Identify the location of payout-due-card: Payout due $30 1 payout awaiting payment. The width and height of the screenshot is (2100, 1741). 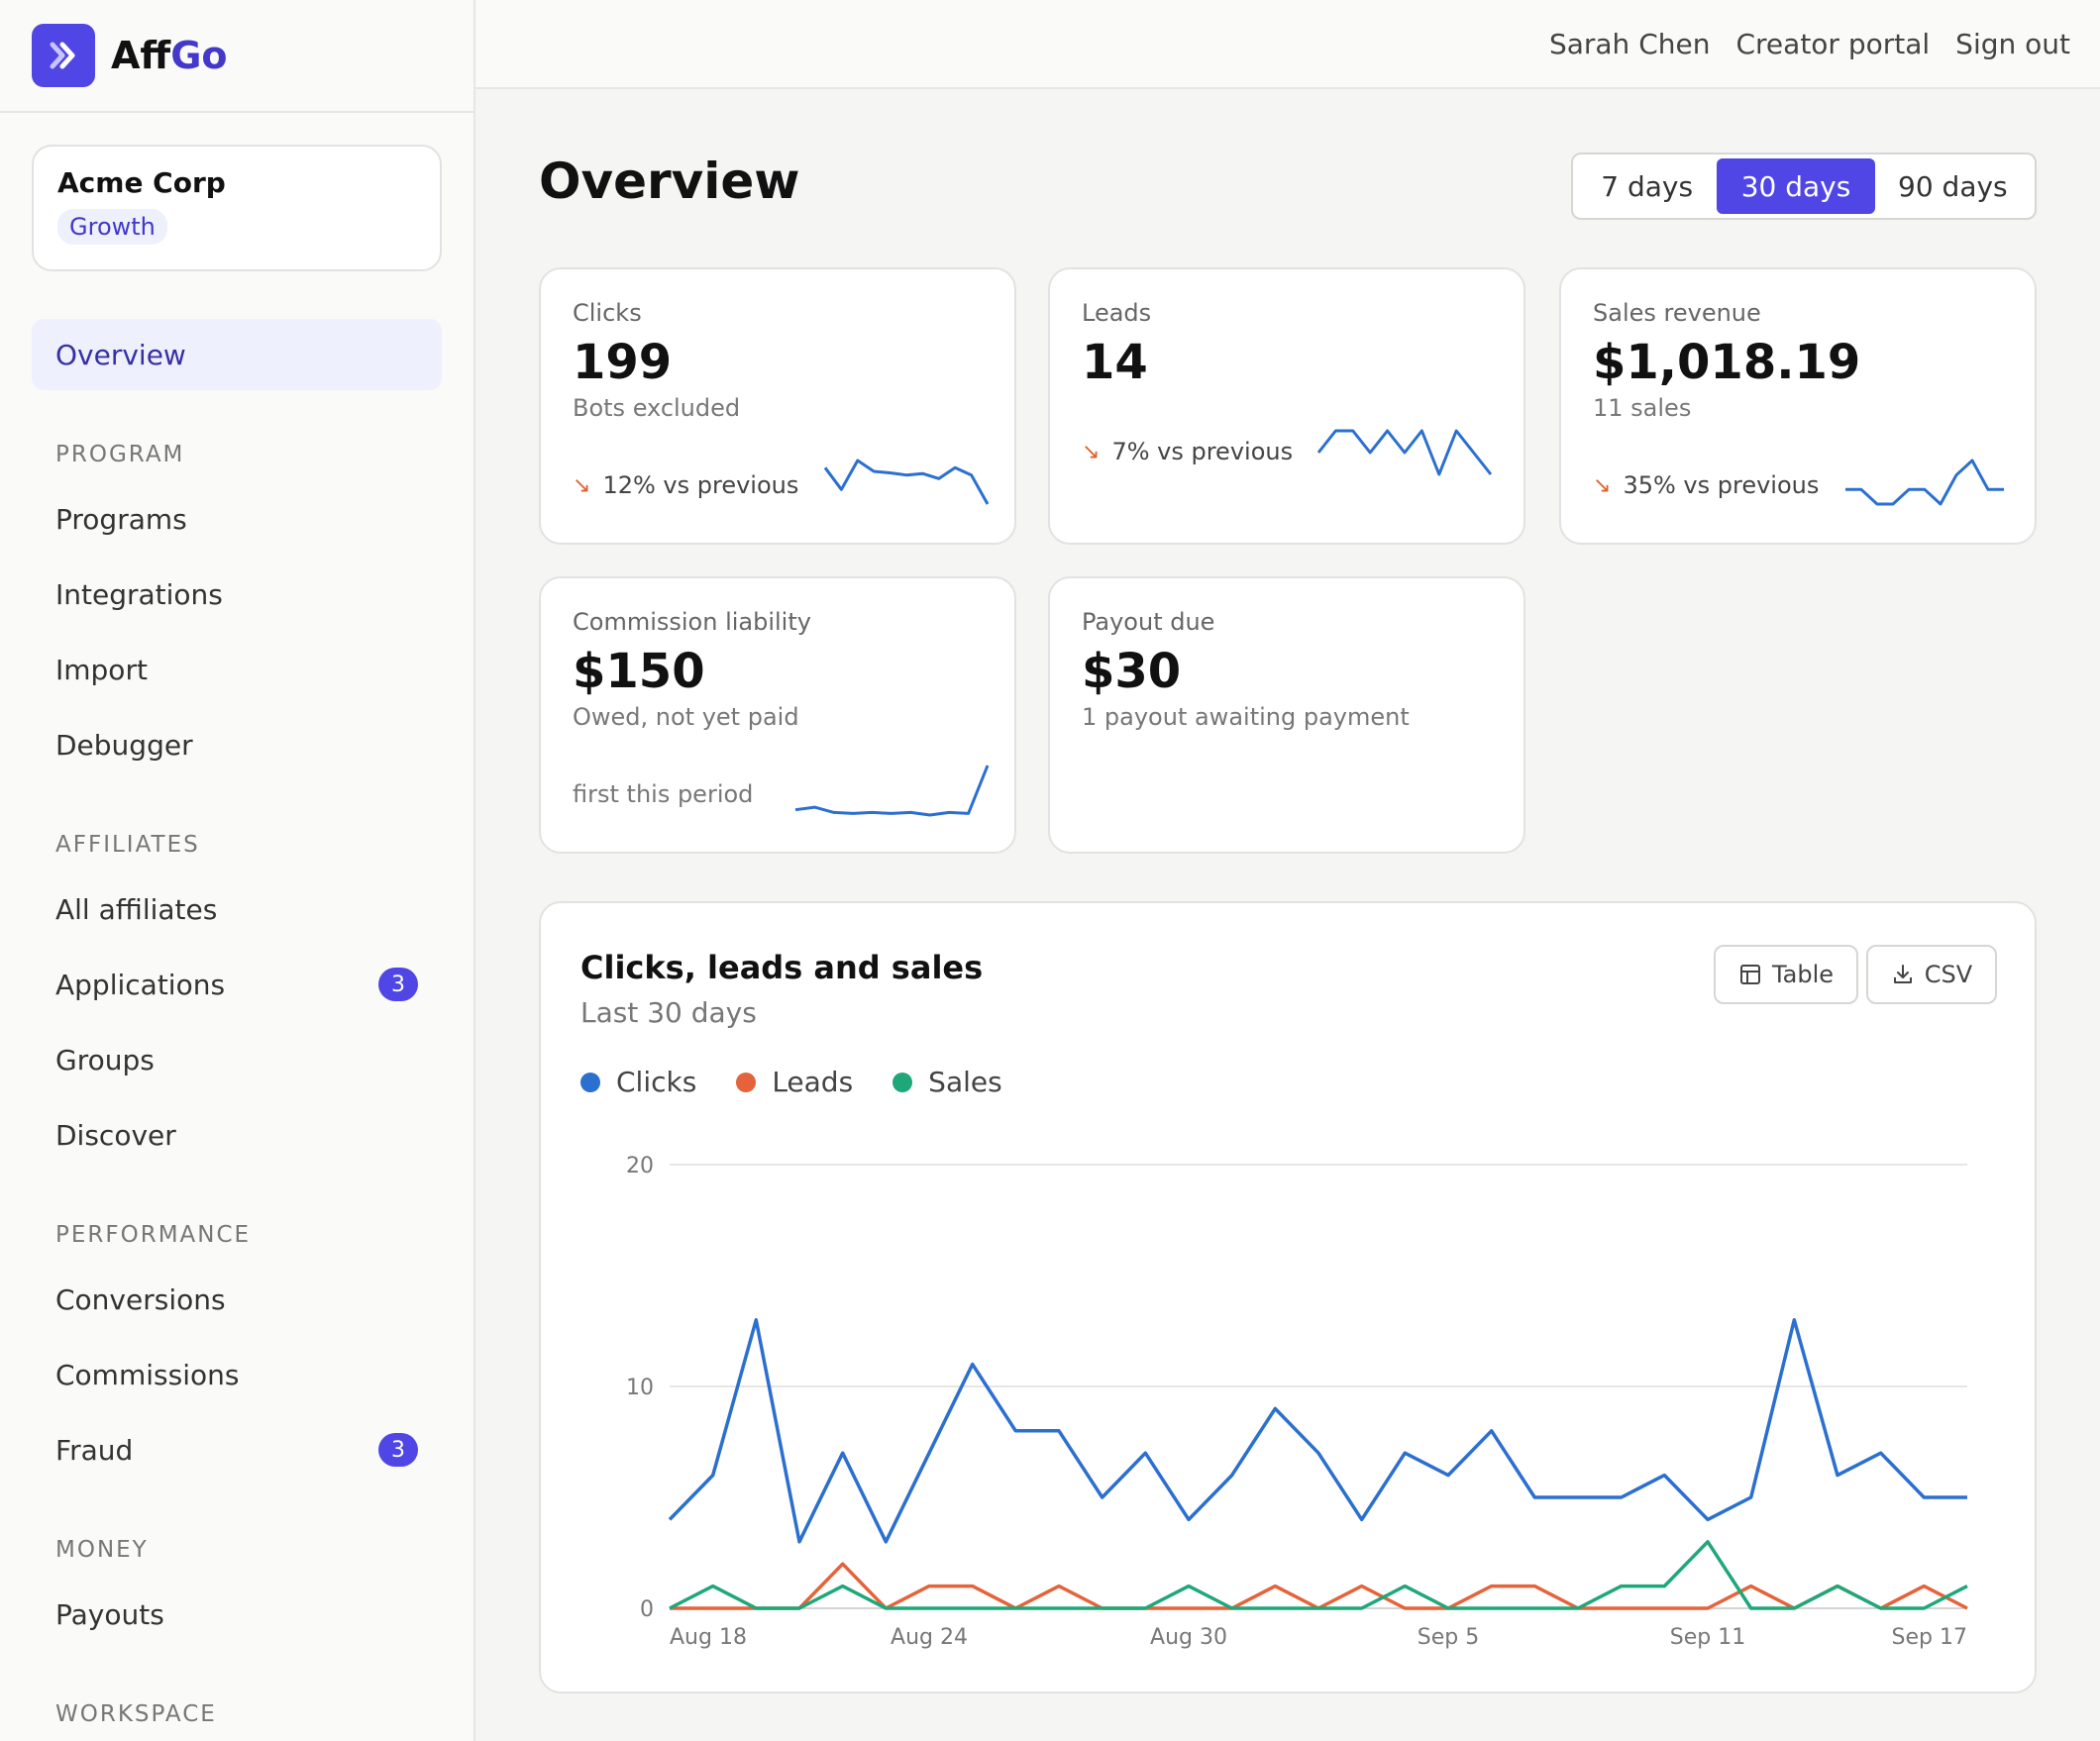
(1286, 715).